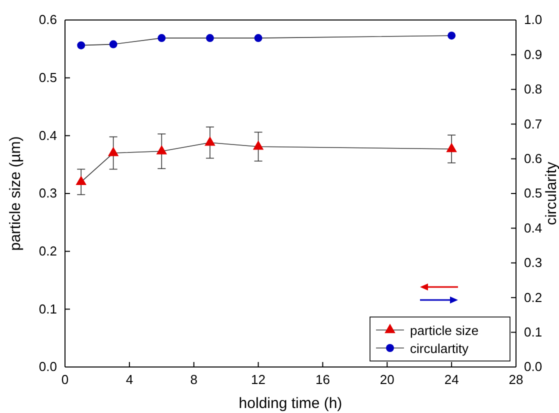 The width and height of the screenshot is (559, 413). Describe the element at coordinates (533, 124) in the screenshot. I see `y2-tick-label: 0.7` at that location.